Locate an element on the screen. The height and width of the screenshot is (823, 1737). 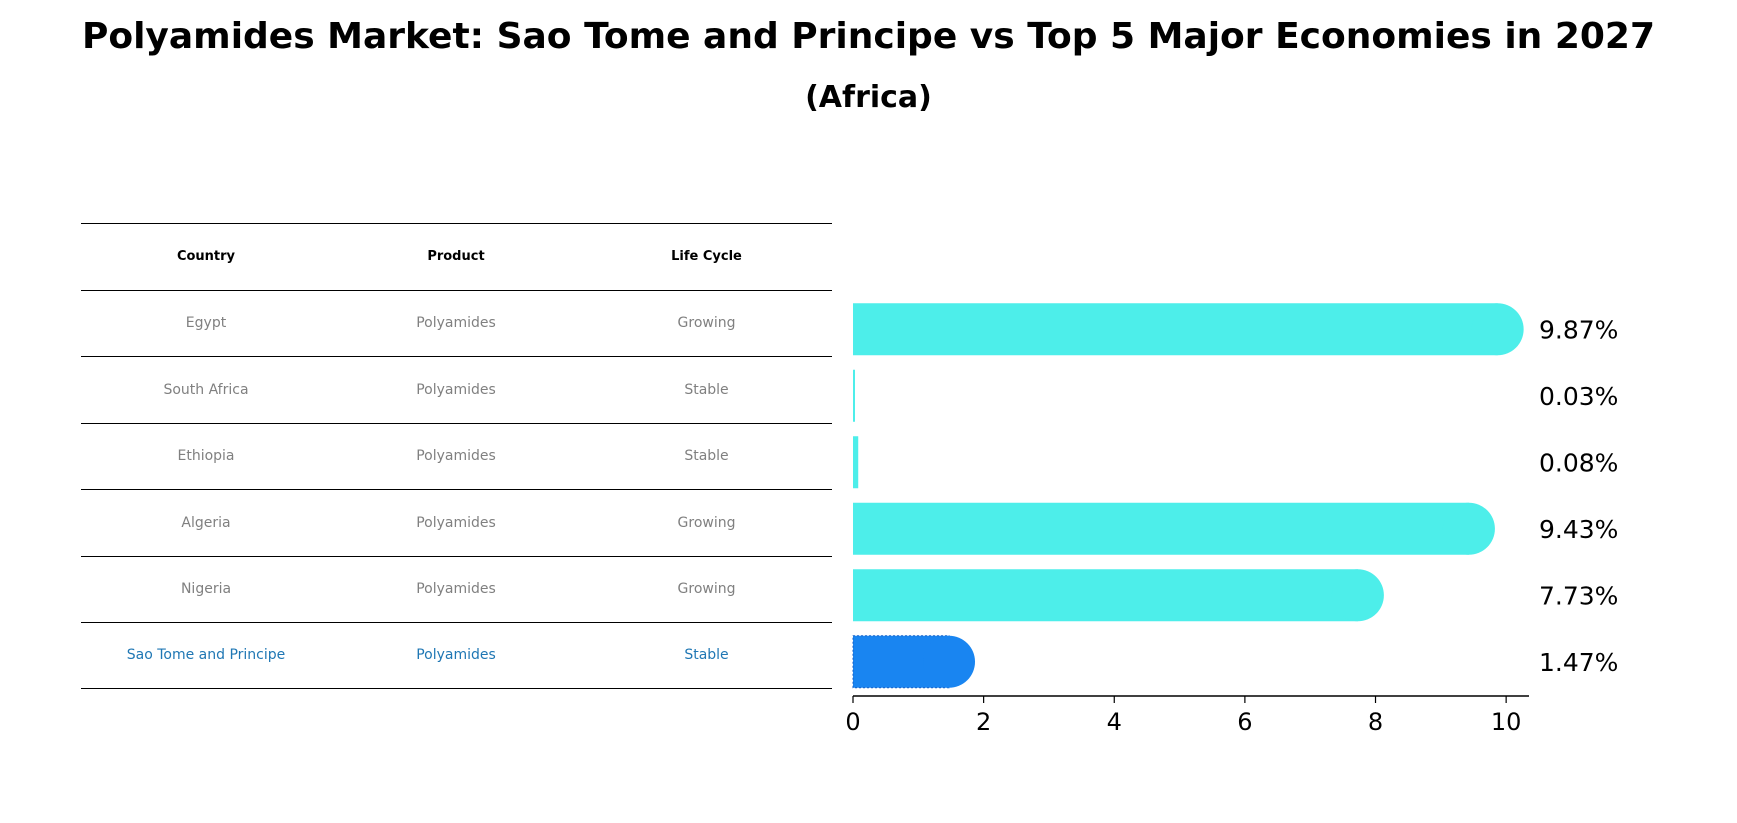
cell-country: Ethiopia is located at coordinates (206, 456).